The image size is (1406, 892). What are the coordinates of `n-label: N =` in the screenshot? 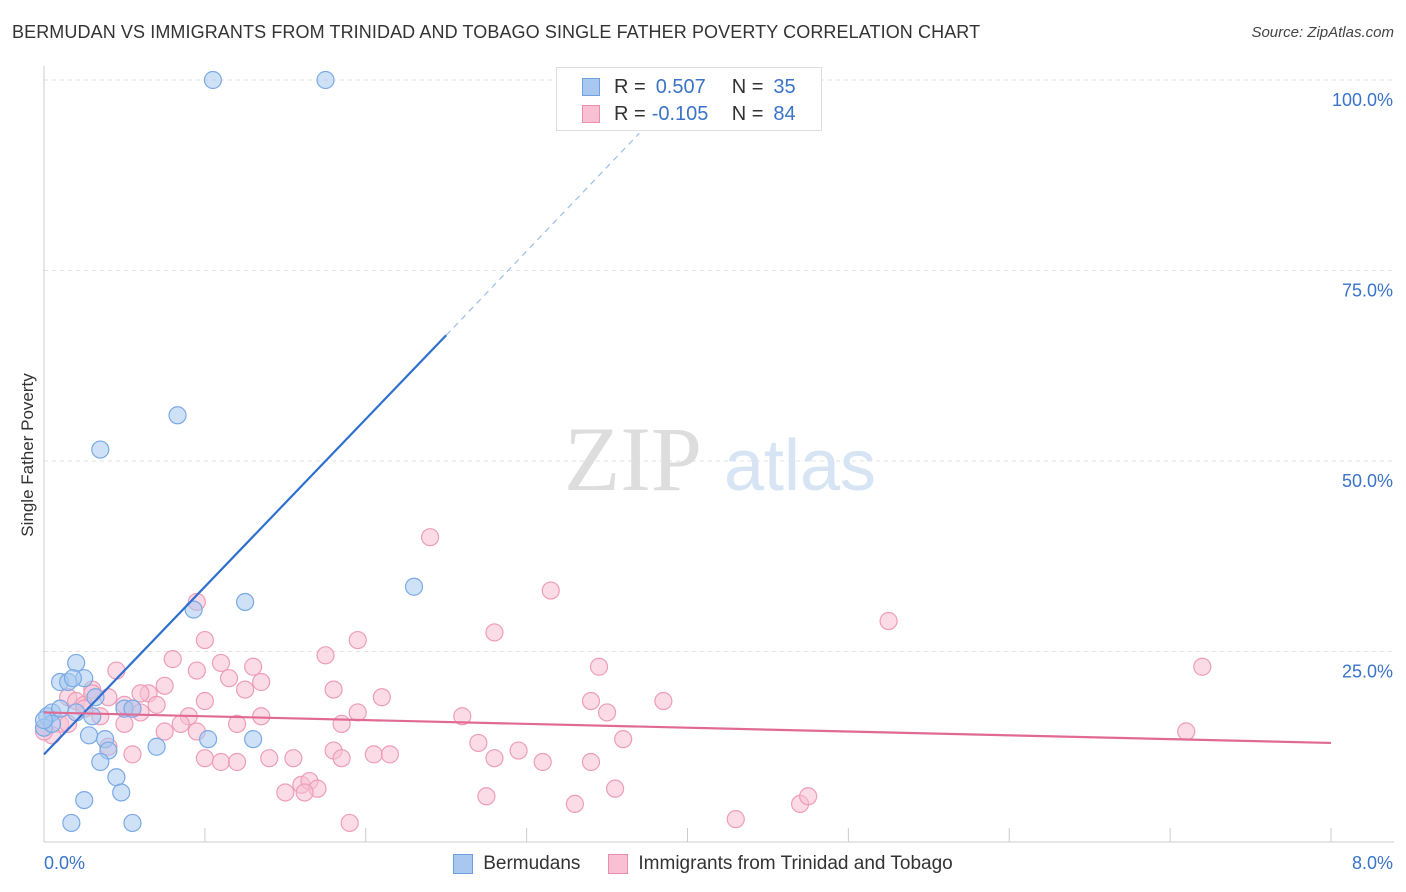 It's located at (747, 86).